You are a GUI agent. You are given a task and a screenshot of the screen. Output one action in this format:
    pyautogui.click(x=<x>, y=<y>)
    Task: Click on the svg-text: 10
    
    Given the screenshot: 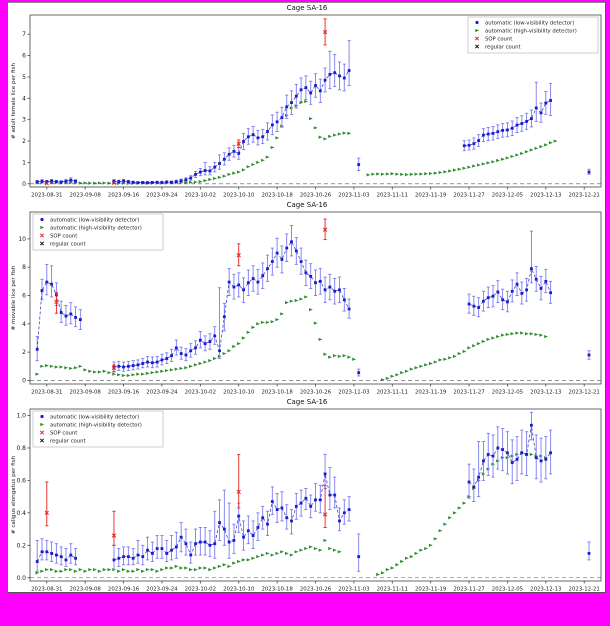 What is the action you would take?
    pyautogui.click(x=22, y=239)
    